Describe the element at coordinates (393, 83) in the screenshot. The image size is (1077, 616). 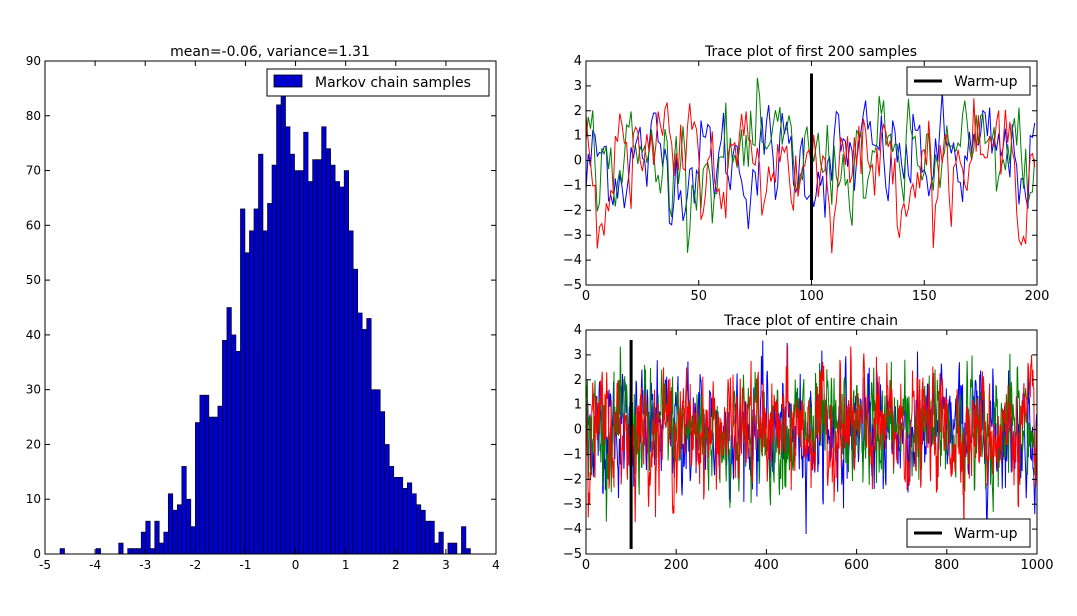
I see `histogram-legend-label: Markov chain samples` at that location.